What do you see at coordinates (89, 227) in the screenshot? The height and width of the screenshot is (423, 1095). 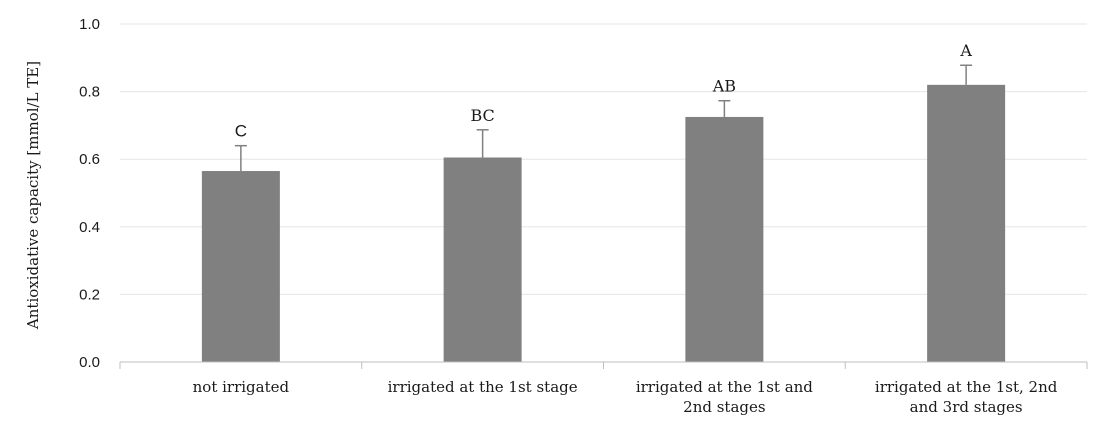 I see `y-tick-label: 0.4` at bounding box center [89, 227].